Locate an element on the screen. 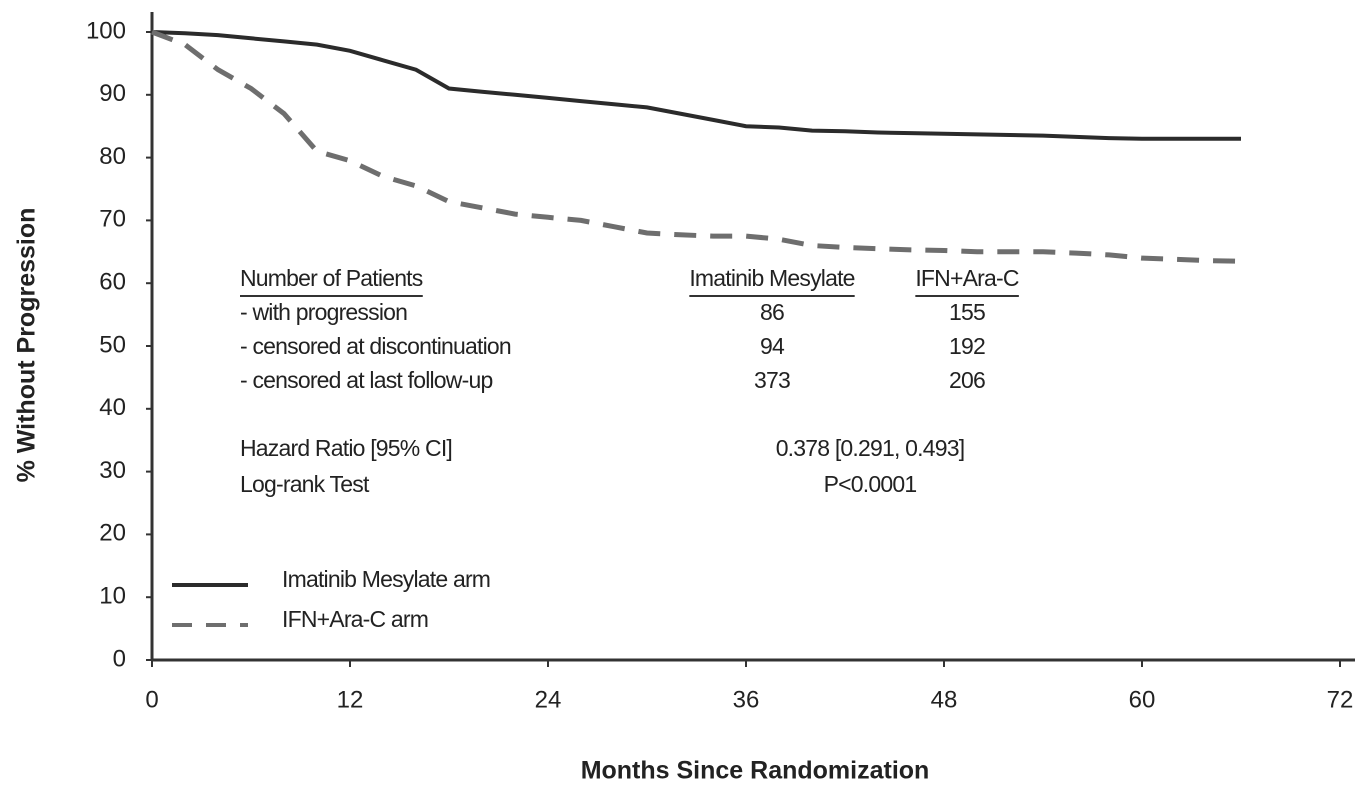 The width and height of the screenshot is (1367, 787). table-header: Imatinib Mesylate is located at coordinates (771, 278).